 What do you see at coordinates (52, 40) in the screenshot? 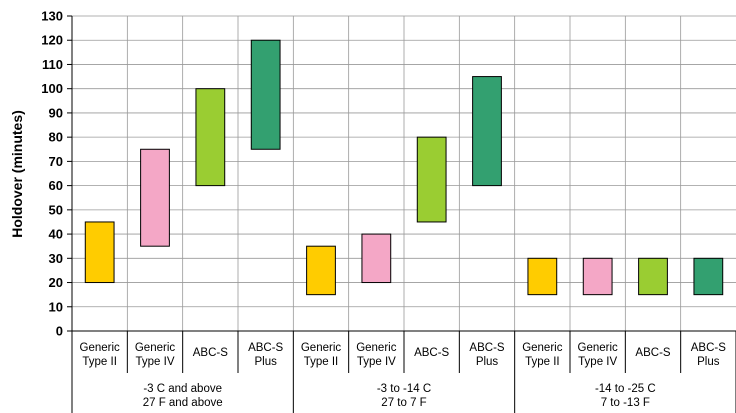
I see `y-tick-label: 120` at bounding box center [52, 40].